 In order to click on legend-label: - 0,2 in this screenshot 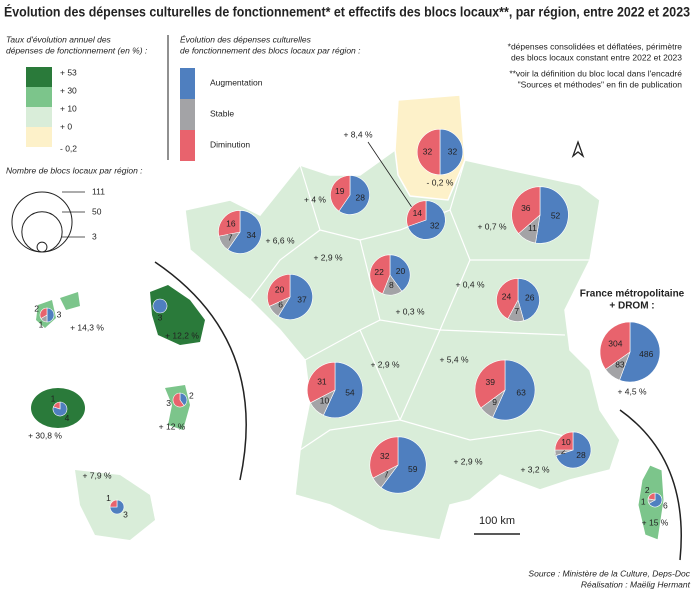, I will do `click(68, 148)`.